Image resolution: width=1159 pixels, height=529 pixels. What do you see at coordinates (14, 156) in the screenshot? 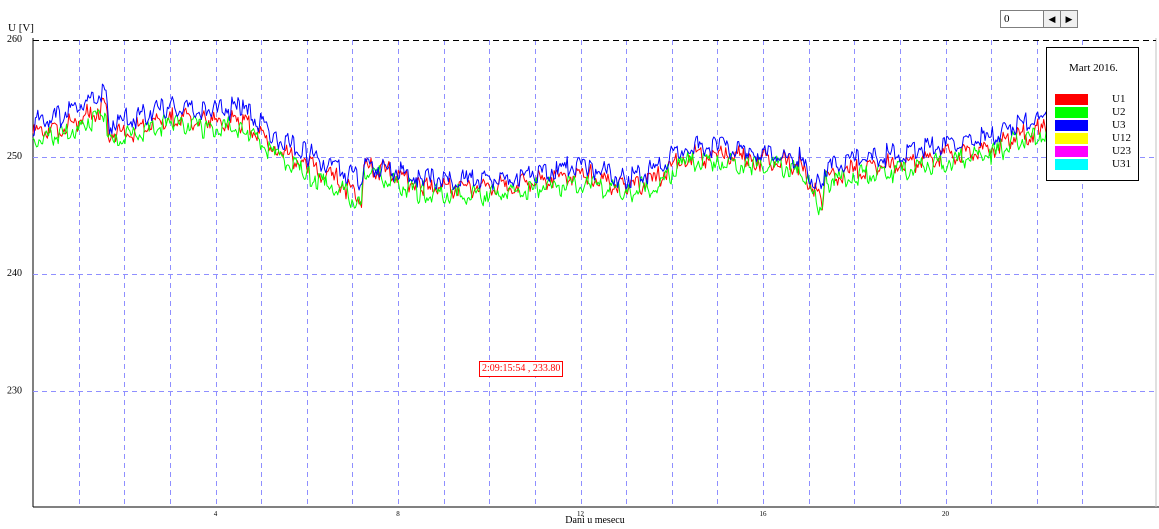
I see `y-tick-label: 250` at bounding box center [14, 156].